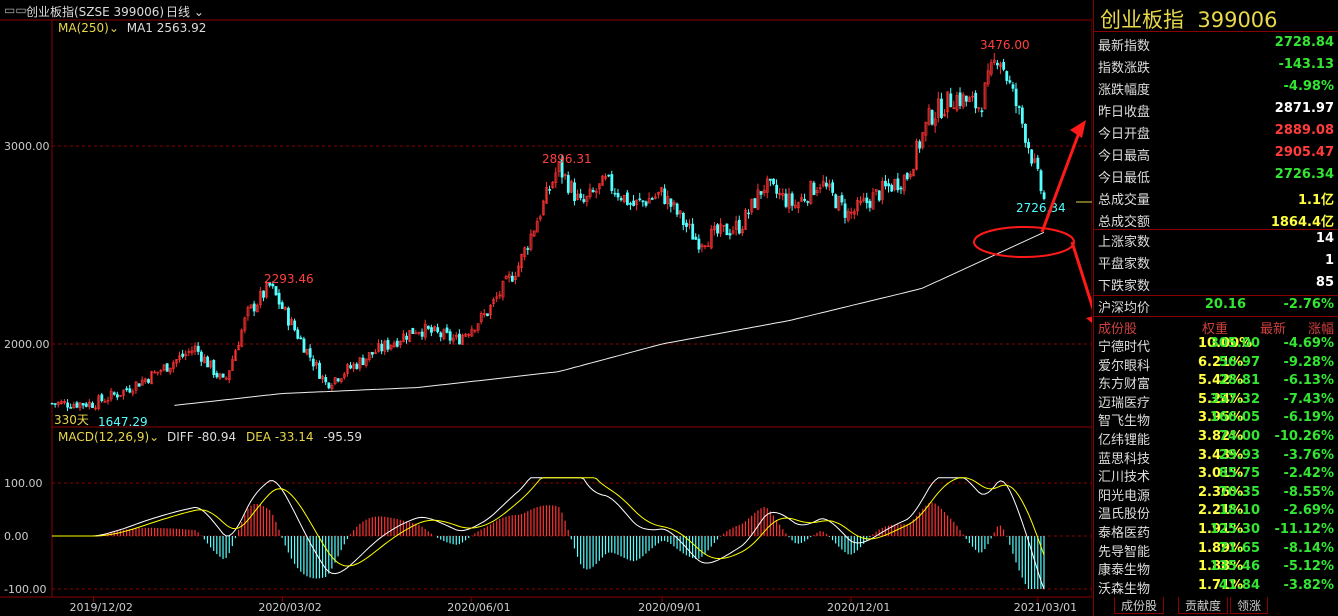  I want to click on label-days: 330天, so click(71, 420).